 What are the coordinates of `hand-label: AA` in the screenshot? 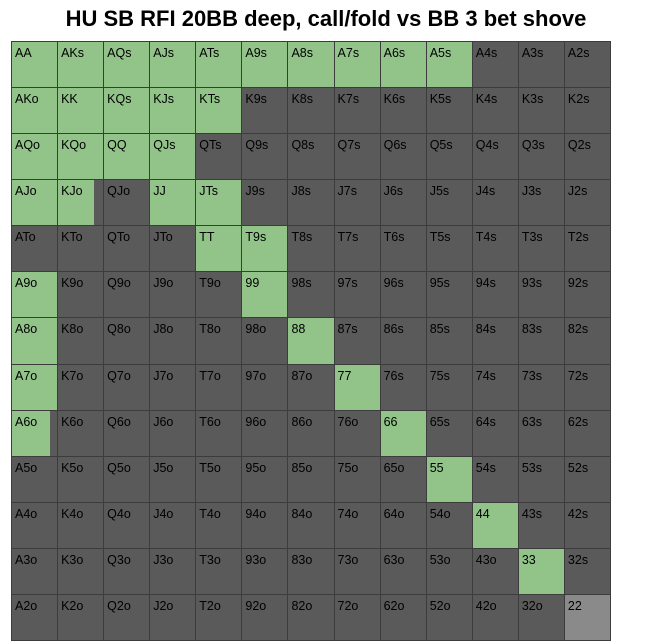 It's located at (23, 53).